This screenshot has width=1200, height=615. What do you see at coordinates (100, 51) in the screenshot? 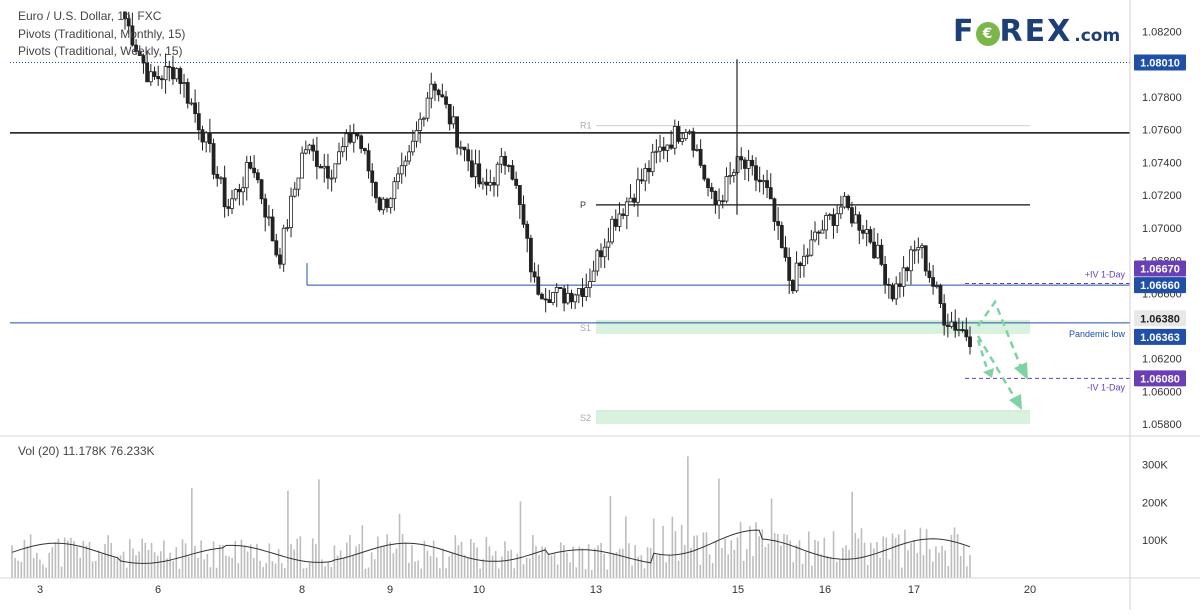
I see `legend-pivots-weekly: Pivots (Traditional, Weekly, 15)` at bounding box center [100, 51].